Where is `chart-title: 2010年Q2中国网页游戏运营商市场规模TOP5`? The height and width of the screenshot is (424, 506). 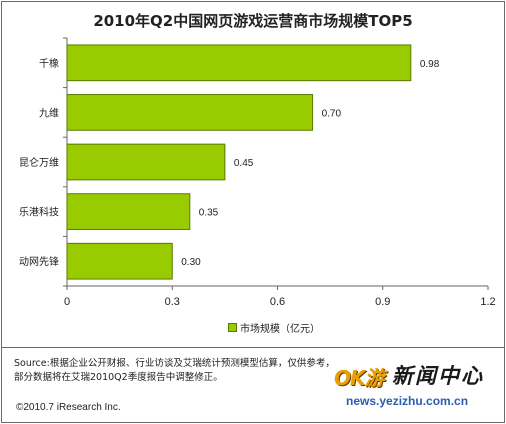
chart-title: 2010年Q2中国网页游戏运营商市场规模TOP5 is located at coordinates (253, 21).